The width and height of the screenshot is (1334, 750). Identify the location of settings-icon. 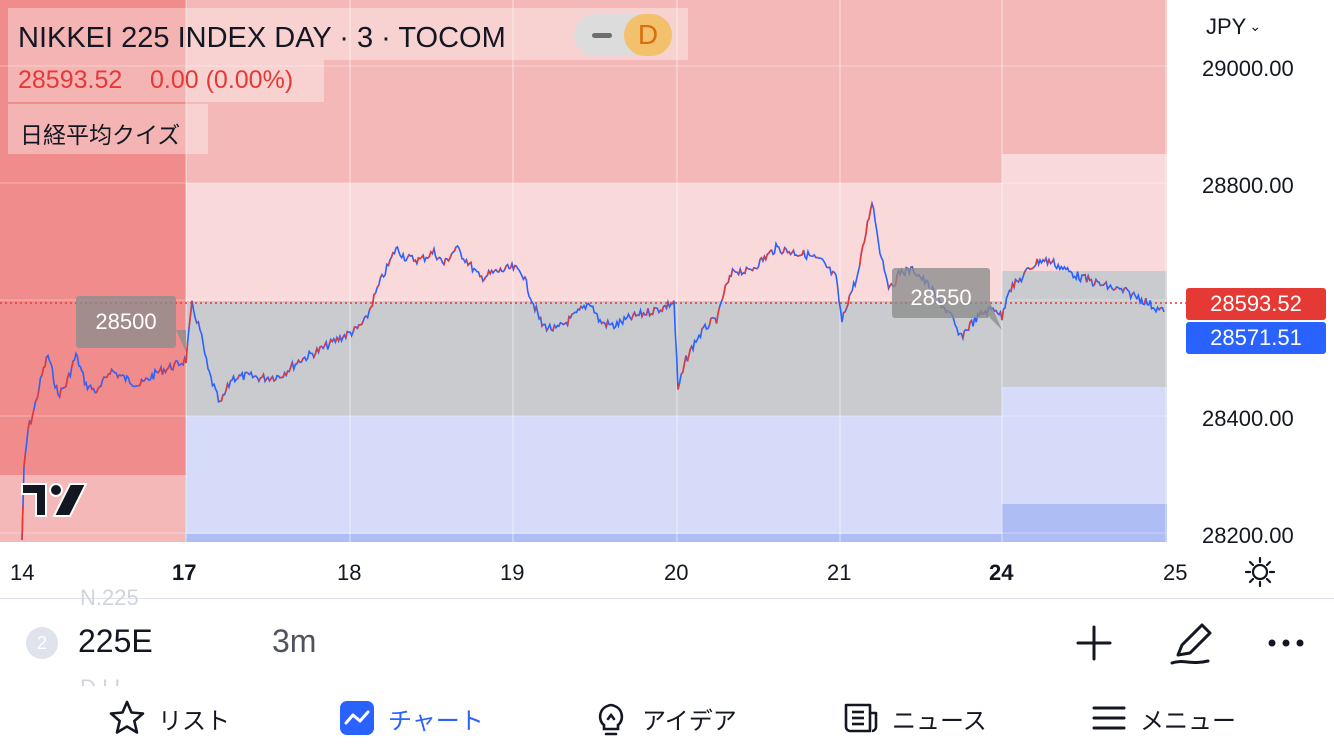
(1260, 572).